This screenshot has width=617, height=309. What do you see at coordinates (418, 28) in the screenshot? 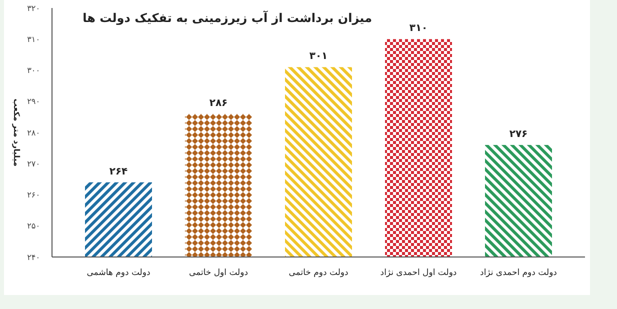
I see `data-label: ۳۱۰` at bounding box center [418, 28].